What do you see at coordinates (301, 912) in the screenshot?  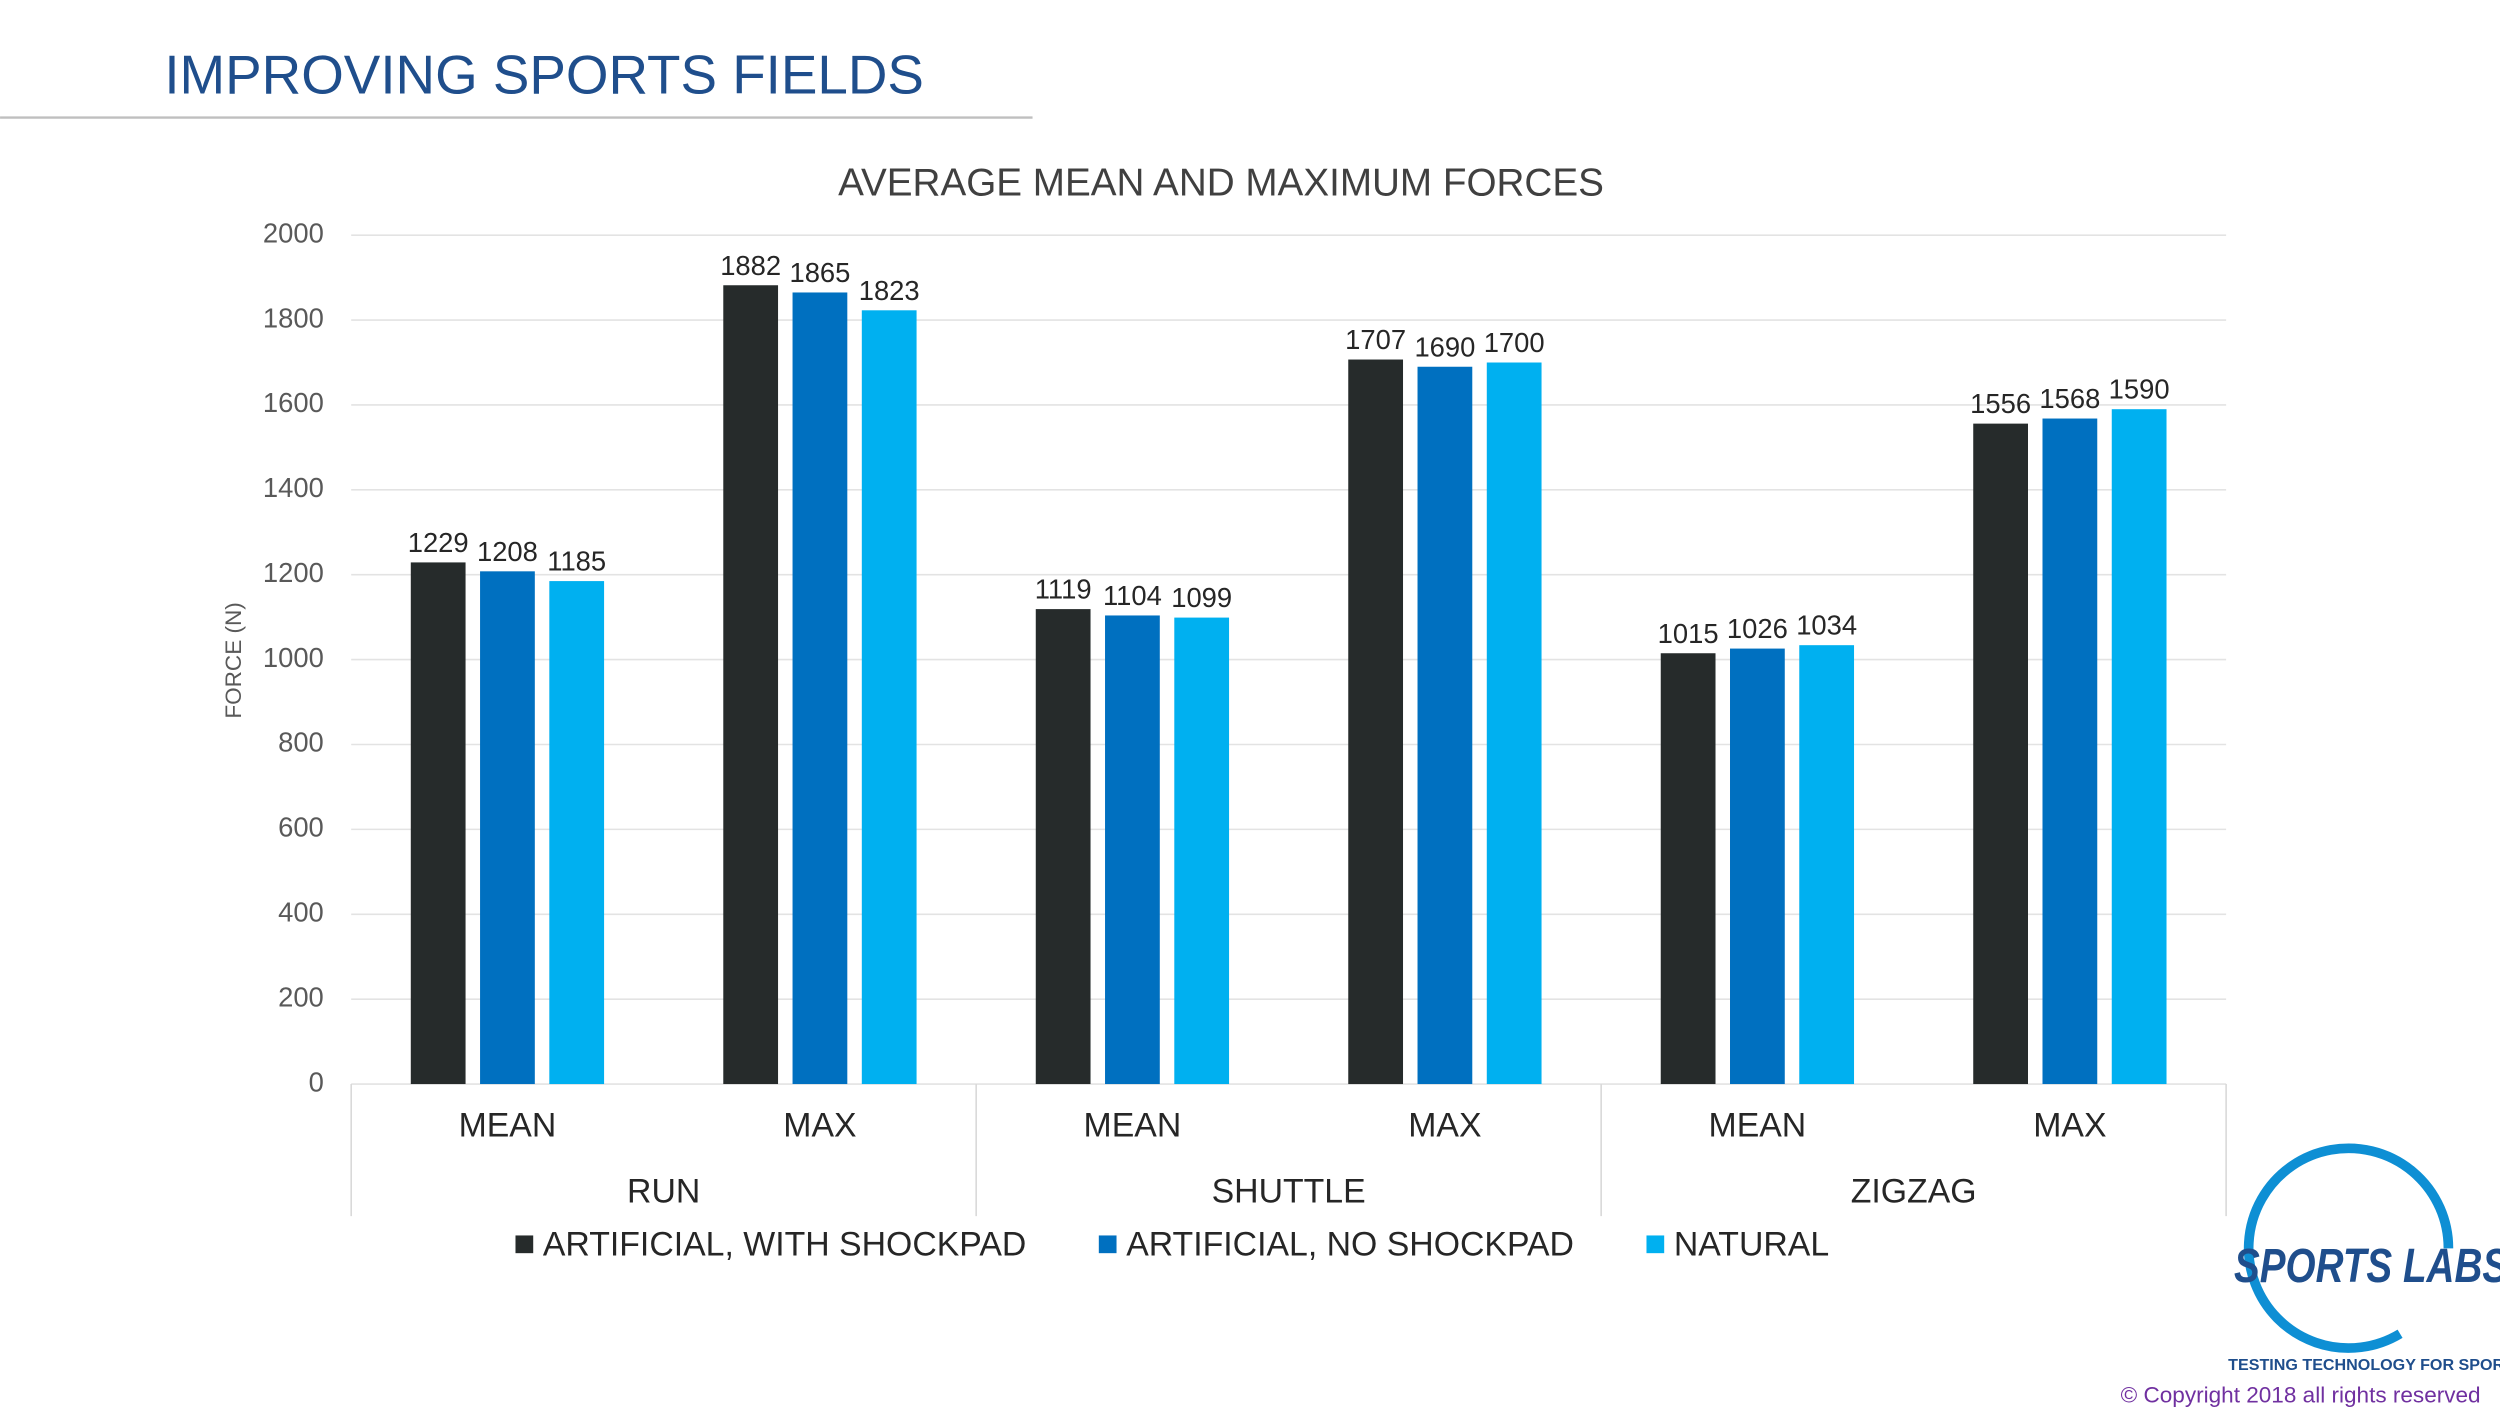 I see `y-tick-label: 400` at bounding box center [301, 912].